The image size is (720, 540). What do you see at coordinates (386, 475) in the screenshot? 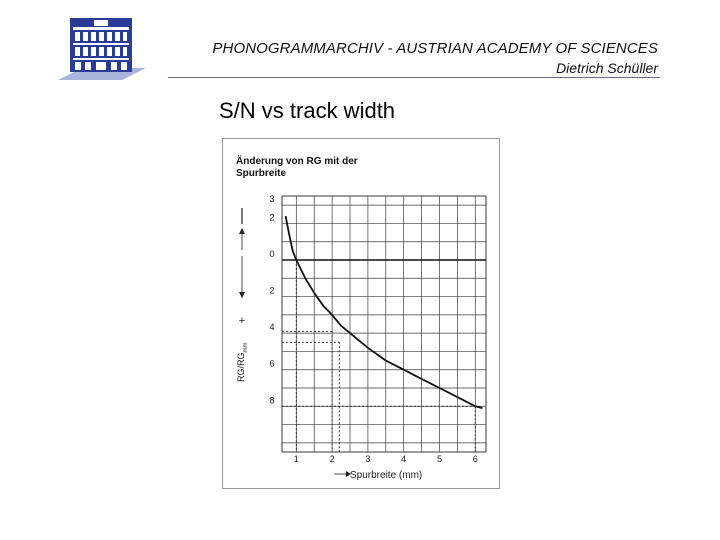
I see `chart-xlabel: Spurbreite (mm)` at bounding box center [386, 475].